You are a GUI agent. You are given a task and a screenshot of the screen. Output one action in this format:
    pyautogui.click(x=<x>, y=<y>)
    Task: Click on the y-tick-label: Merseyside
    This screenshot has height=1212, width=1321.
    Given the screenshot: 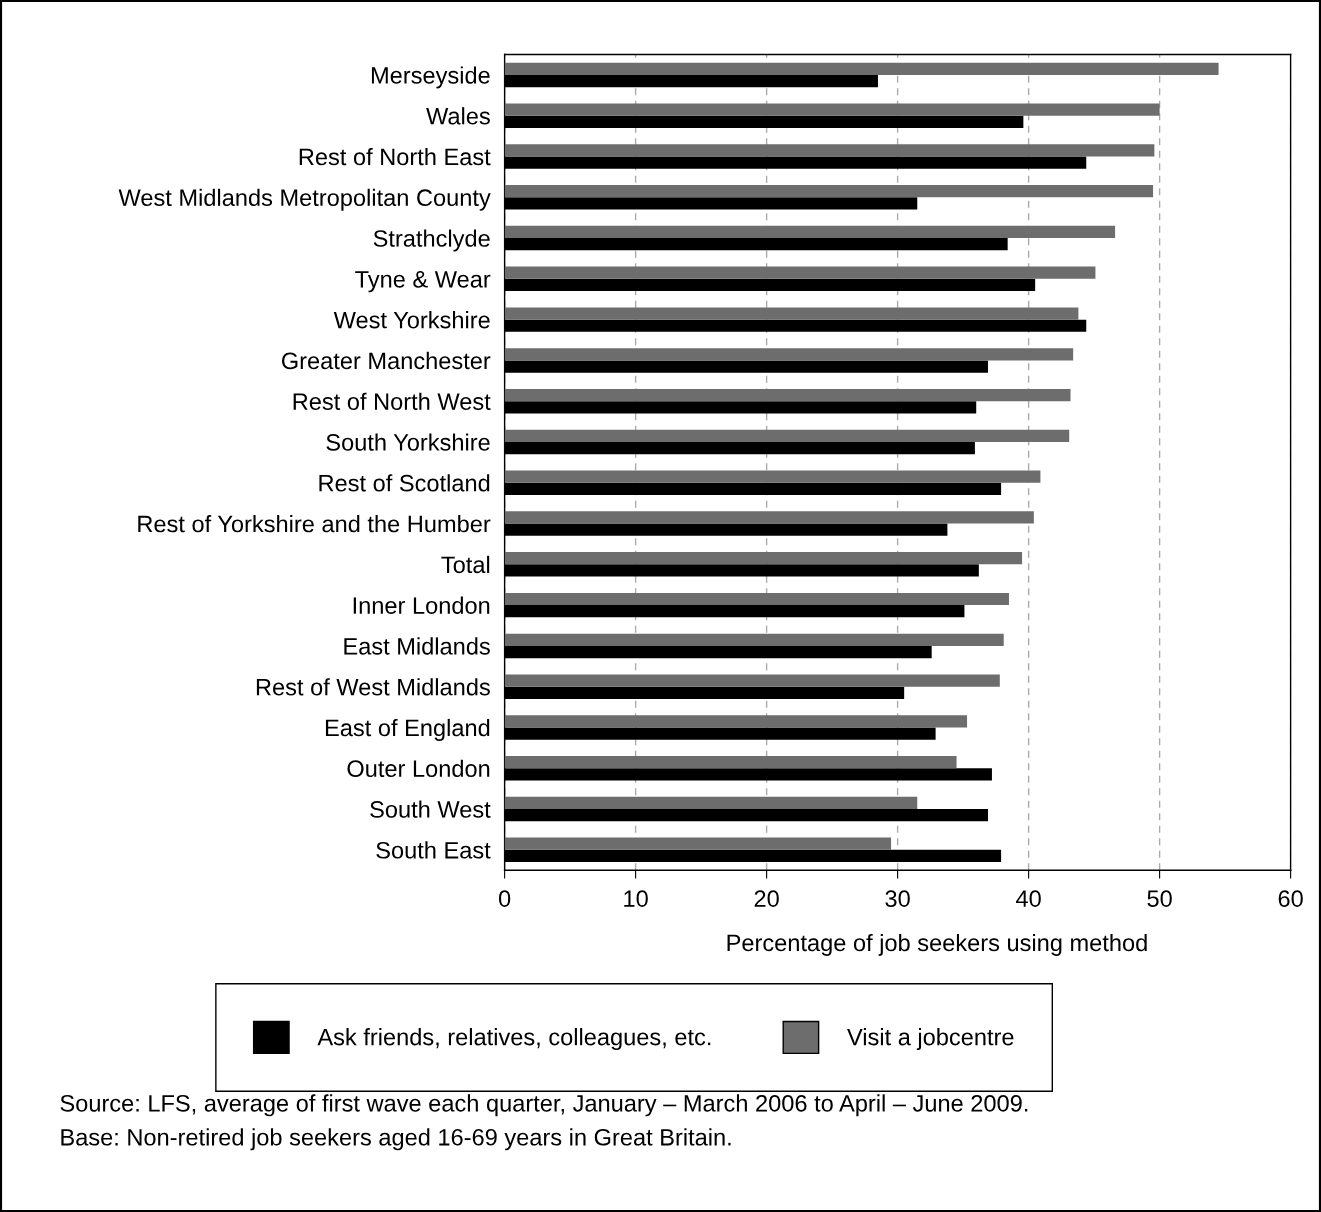 What is the action you would take?
    pyautogui.click(x=430, y=77)
    